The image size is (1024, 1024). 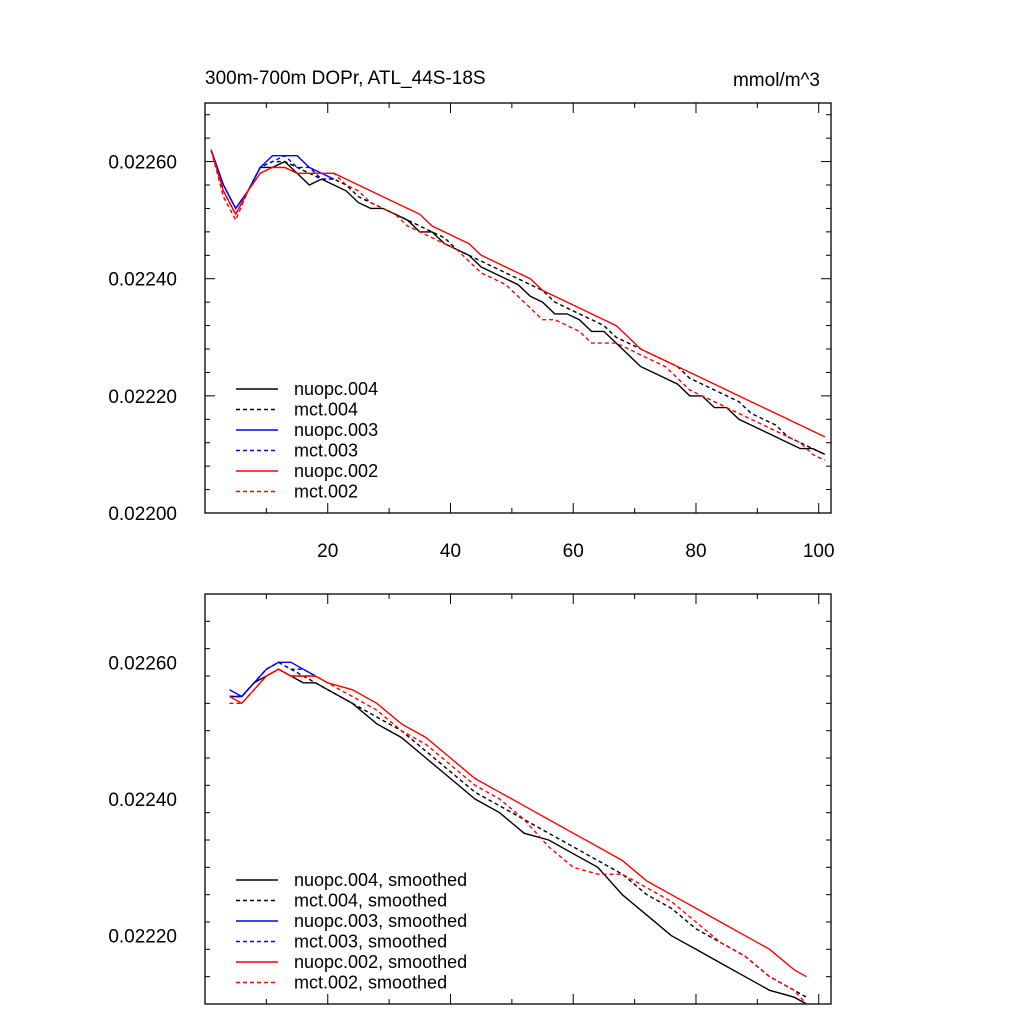 What do you see at coordinates (142, 514) in the screenshot?
I see `y-tick-label: 0.02200` at bounding box center [142, 514].